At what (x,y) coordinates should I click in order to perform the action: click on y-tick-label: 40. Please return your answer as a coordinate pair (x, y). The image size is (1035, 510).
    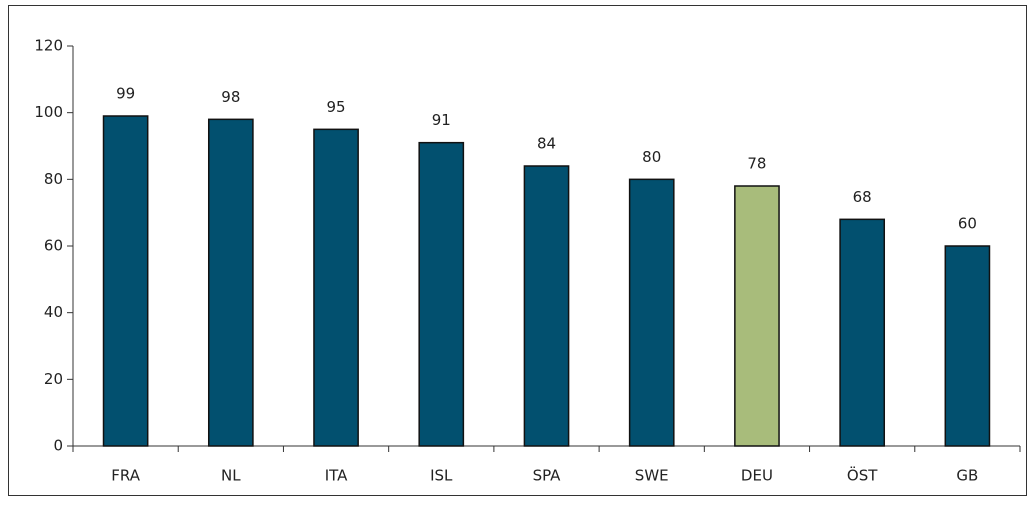
    Looking at the image, I should click on (53, 312).